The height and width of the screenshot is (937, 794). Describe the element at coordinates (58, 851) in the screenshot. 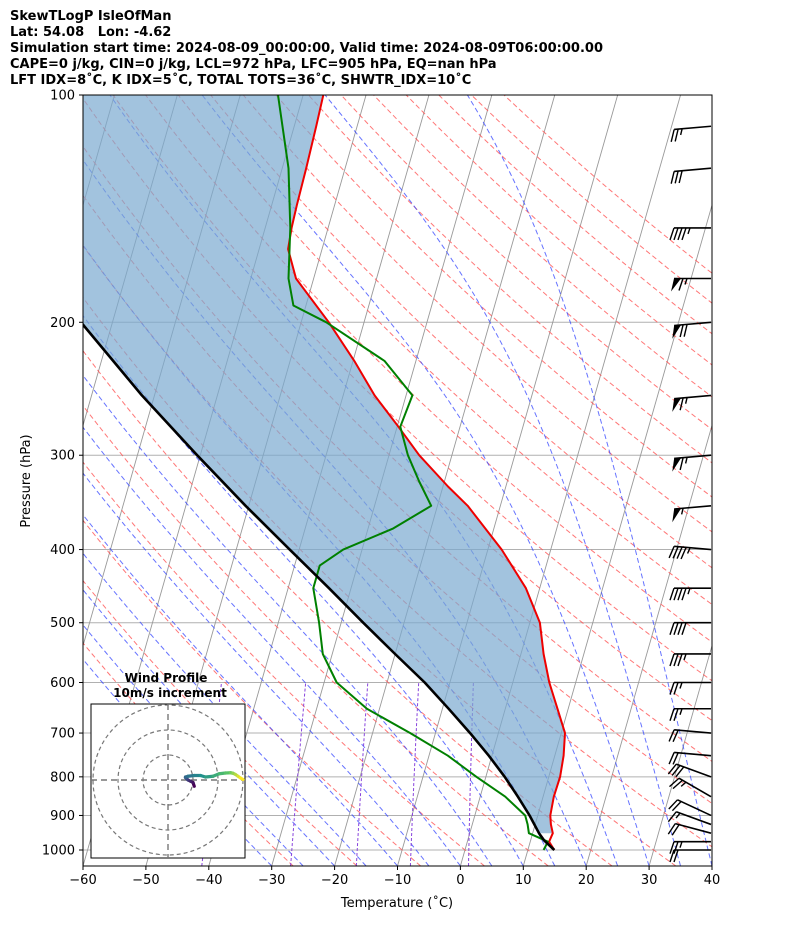

I see `y-tick-label: 1000` at that location.